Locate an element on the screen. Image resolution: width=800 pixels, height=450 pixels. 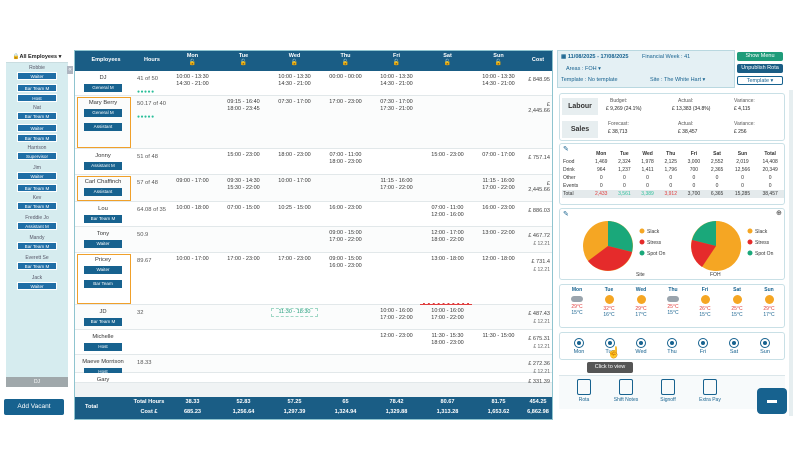
day-header-wed: Wed 🔓 is located at coordinates (294, 61).